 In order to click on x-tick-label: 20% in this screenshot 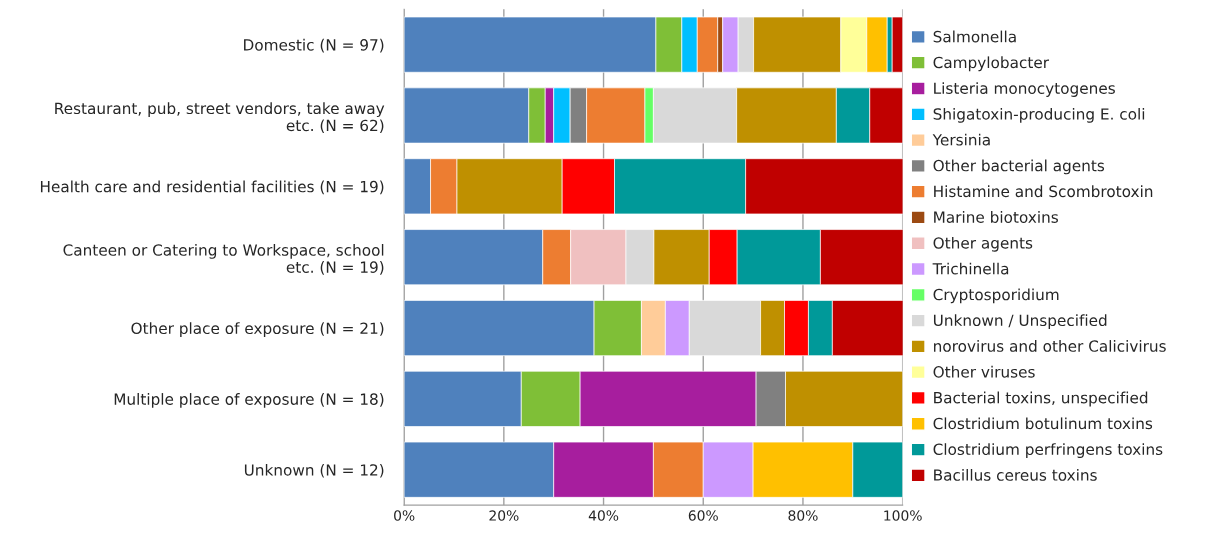, I will do `click(504, 515)`.